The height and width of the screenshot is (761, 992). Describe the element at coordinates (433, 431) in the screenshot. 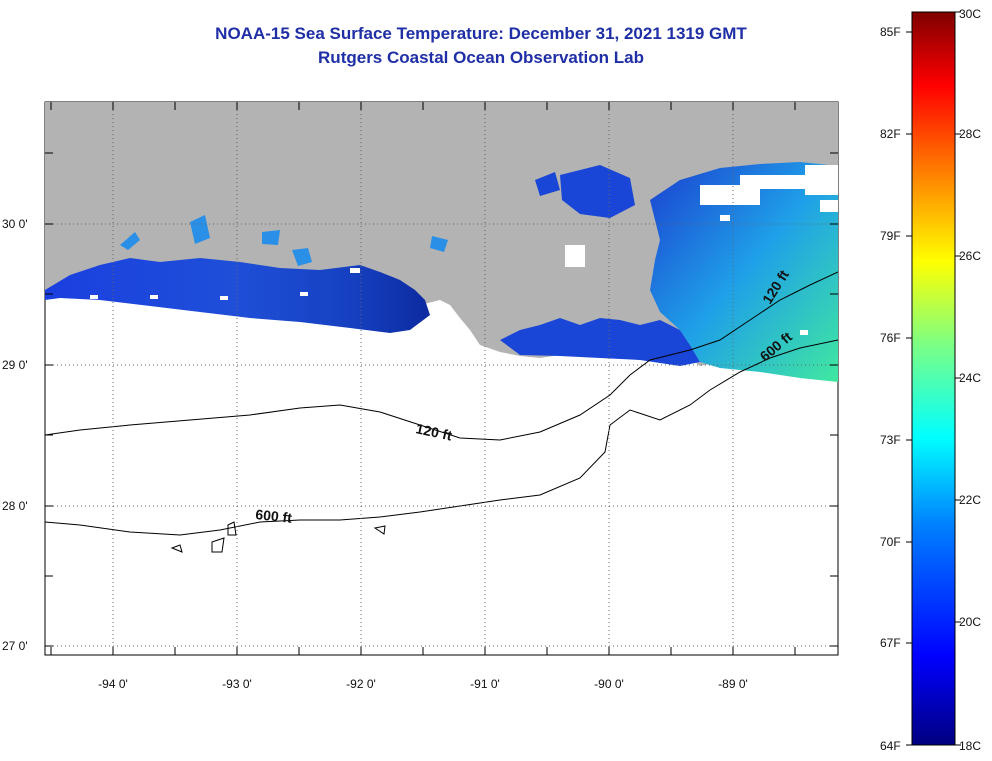

I see `contour-label-120-offshore: 120 ft` at that location.